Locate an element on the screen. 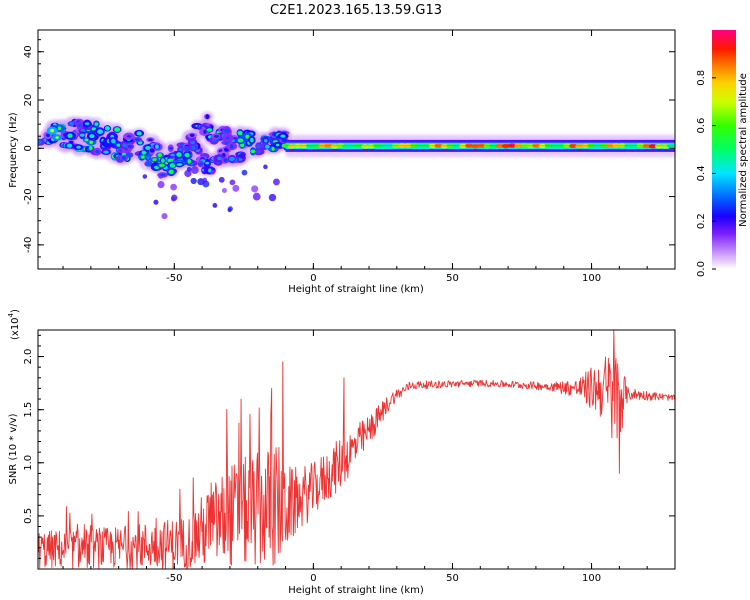  snr-x-tick-label: 0 is located at coordinates (313, 578).